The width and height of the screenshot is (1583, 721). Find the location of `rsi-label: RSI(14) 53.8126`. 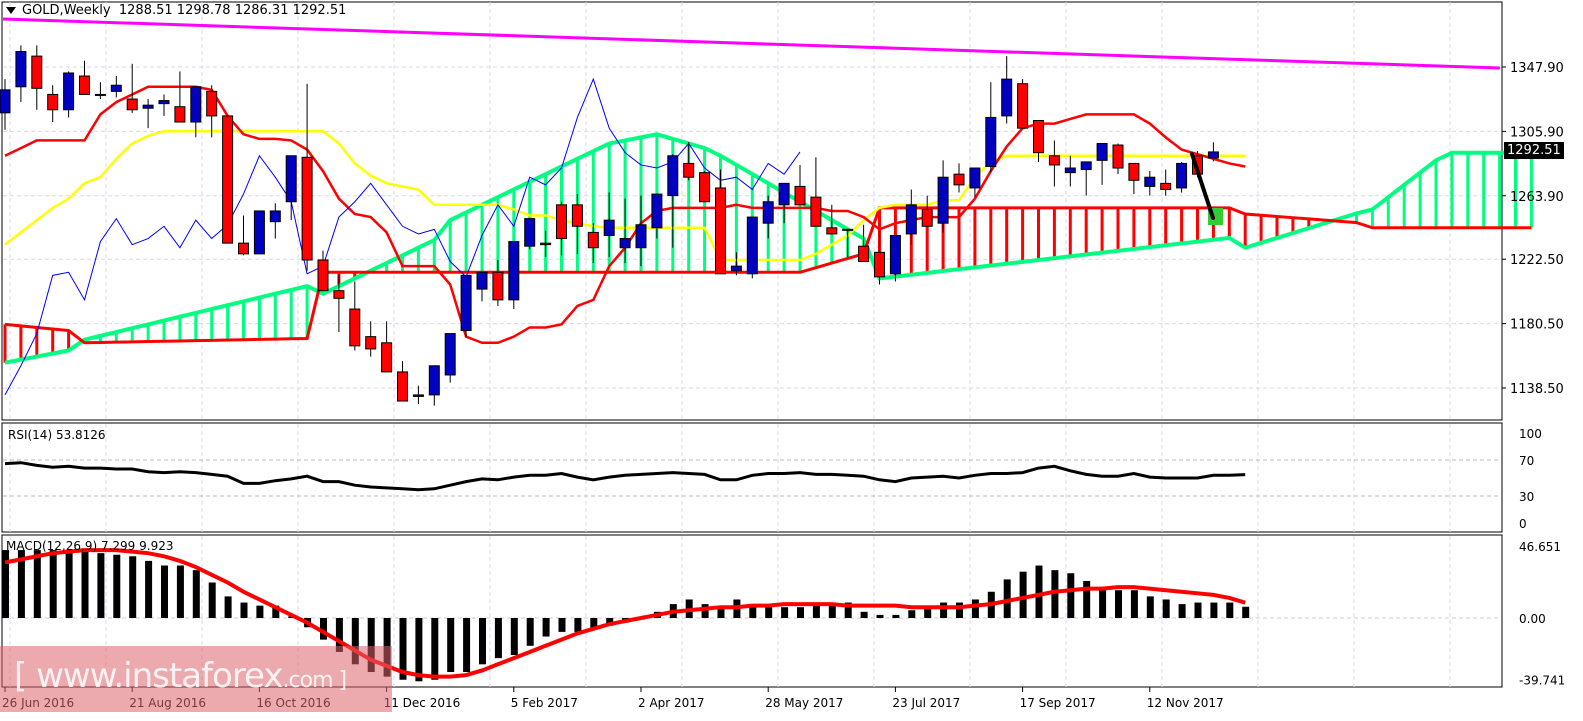

rsi-label: RSI(14) 53.8126 is located at coordinates (57, 435).